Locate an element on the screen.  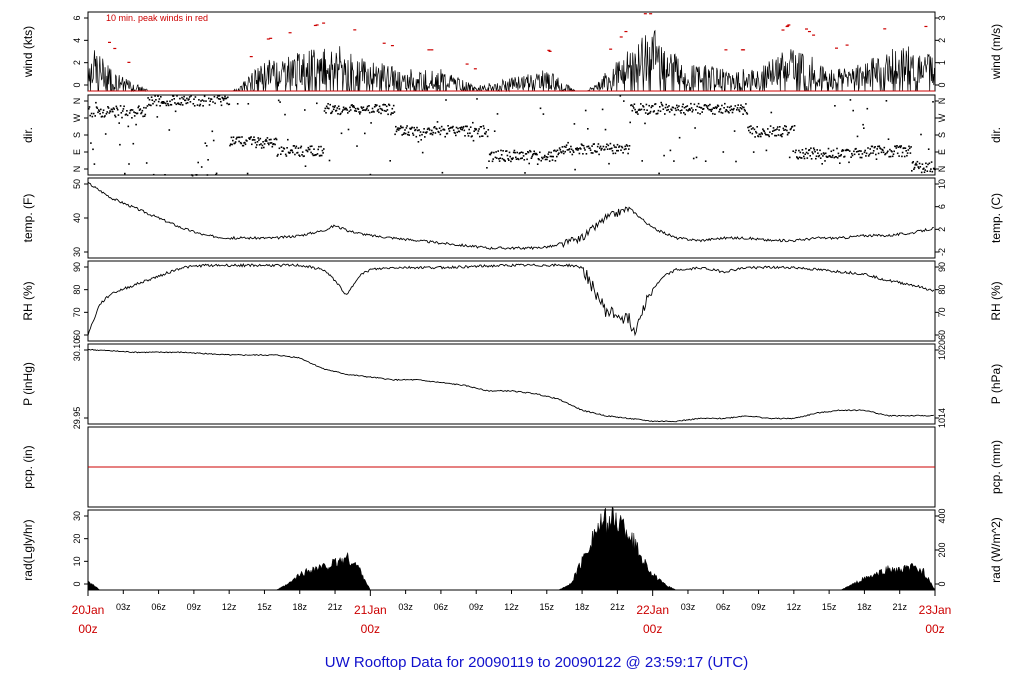
peak-wind-mark is located at coordinates (847, 45).